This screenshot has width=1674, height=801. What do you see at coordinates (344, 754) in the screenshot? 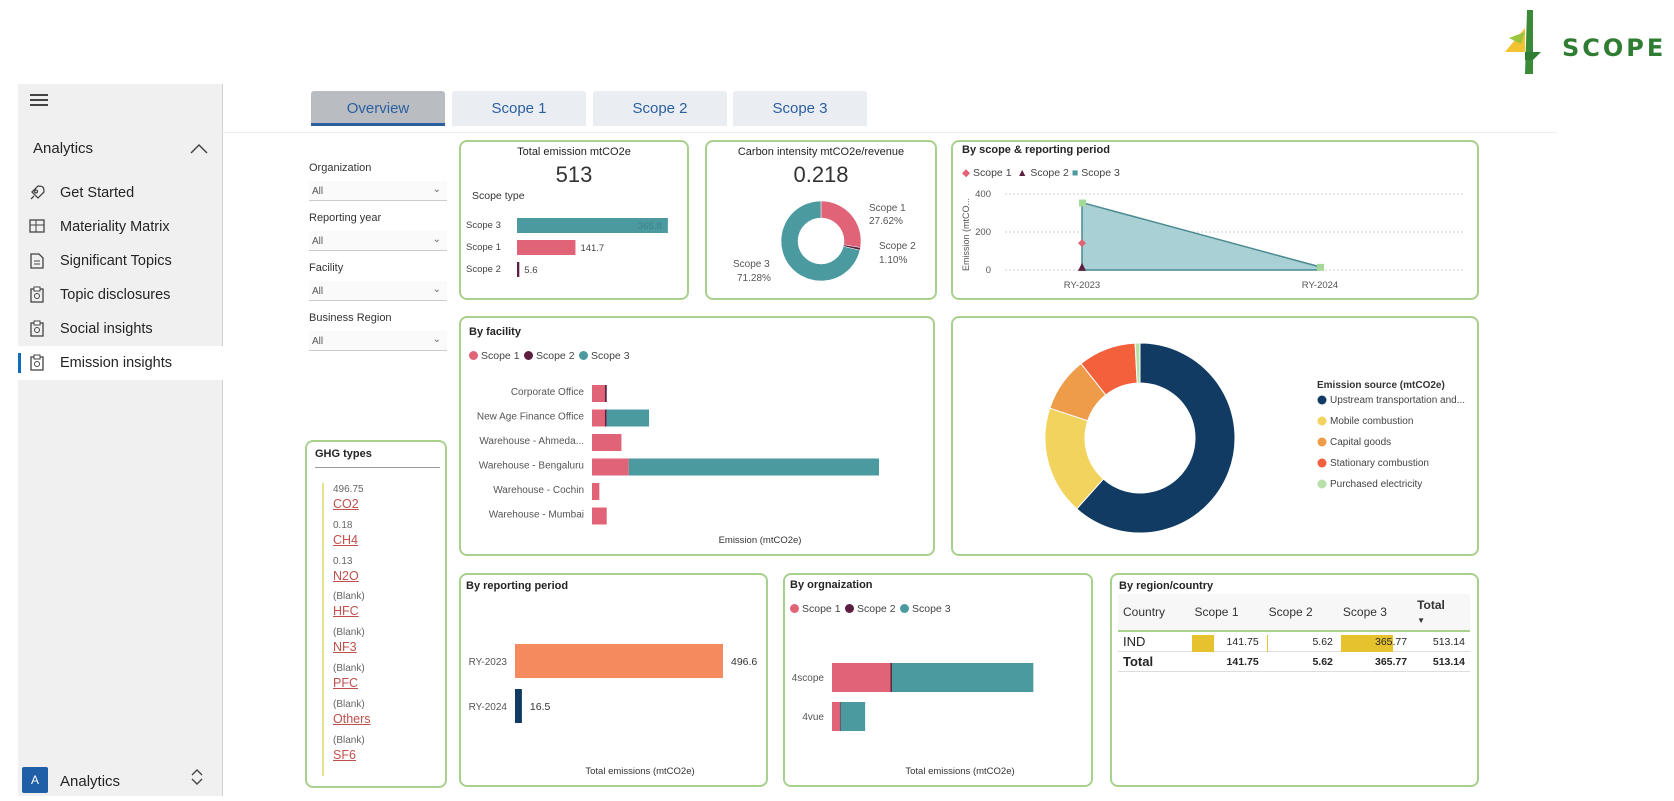
I see `ghg-link-sf6: SF6` at bounding box center [344, 754].